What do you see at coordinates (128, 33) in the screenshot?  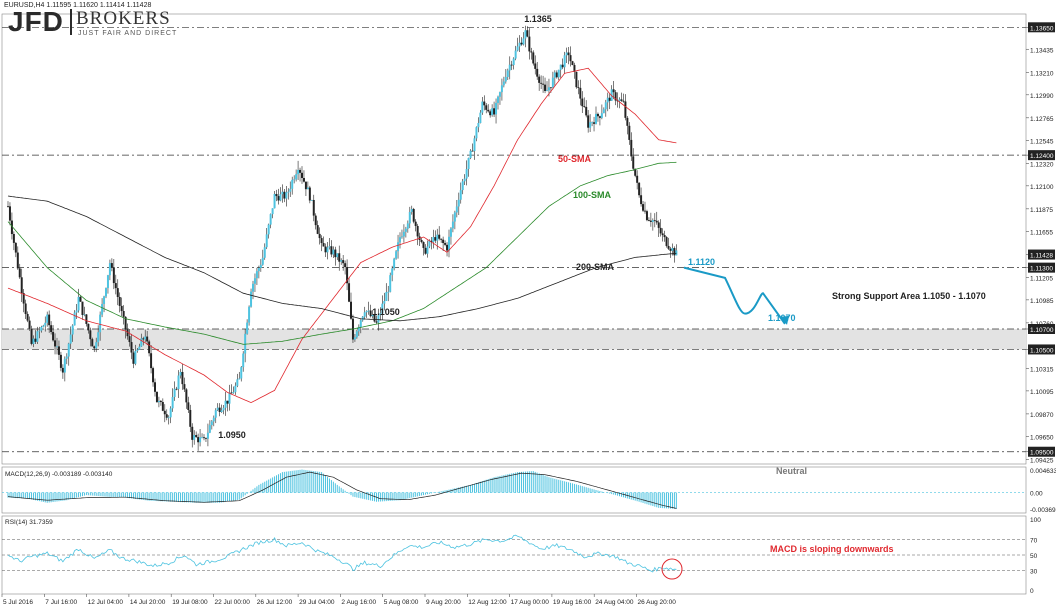 I see `logo-tagline: JUST FAIR AND DIRECT` at bounding box center [128, 33].